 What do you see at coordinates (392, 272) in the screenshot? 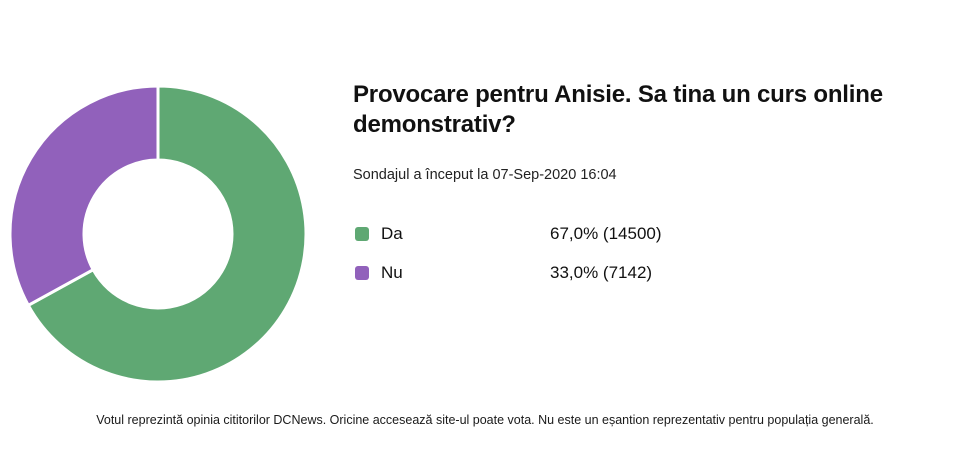
I see `legend-label-nu: Nu` at bounding box center [392, 272].